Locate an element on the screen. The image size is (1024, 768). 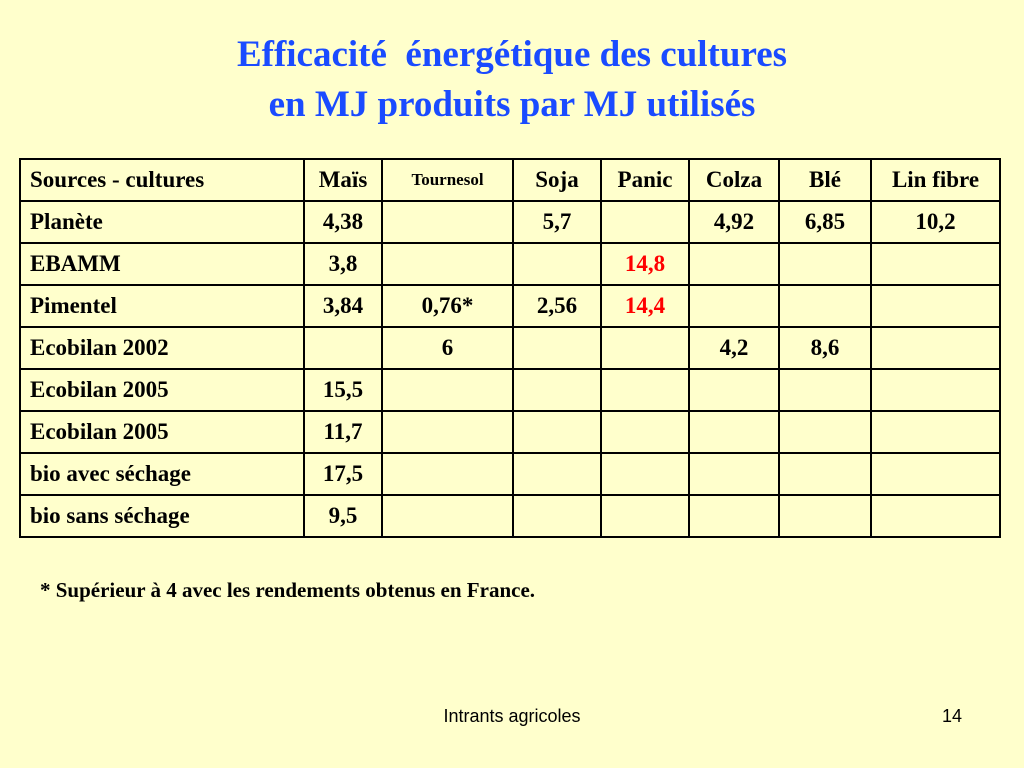
table-row: Ecobilan 2002 6 4,2 8,6 is located at coordinates (510, 348).